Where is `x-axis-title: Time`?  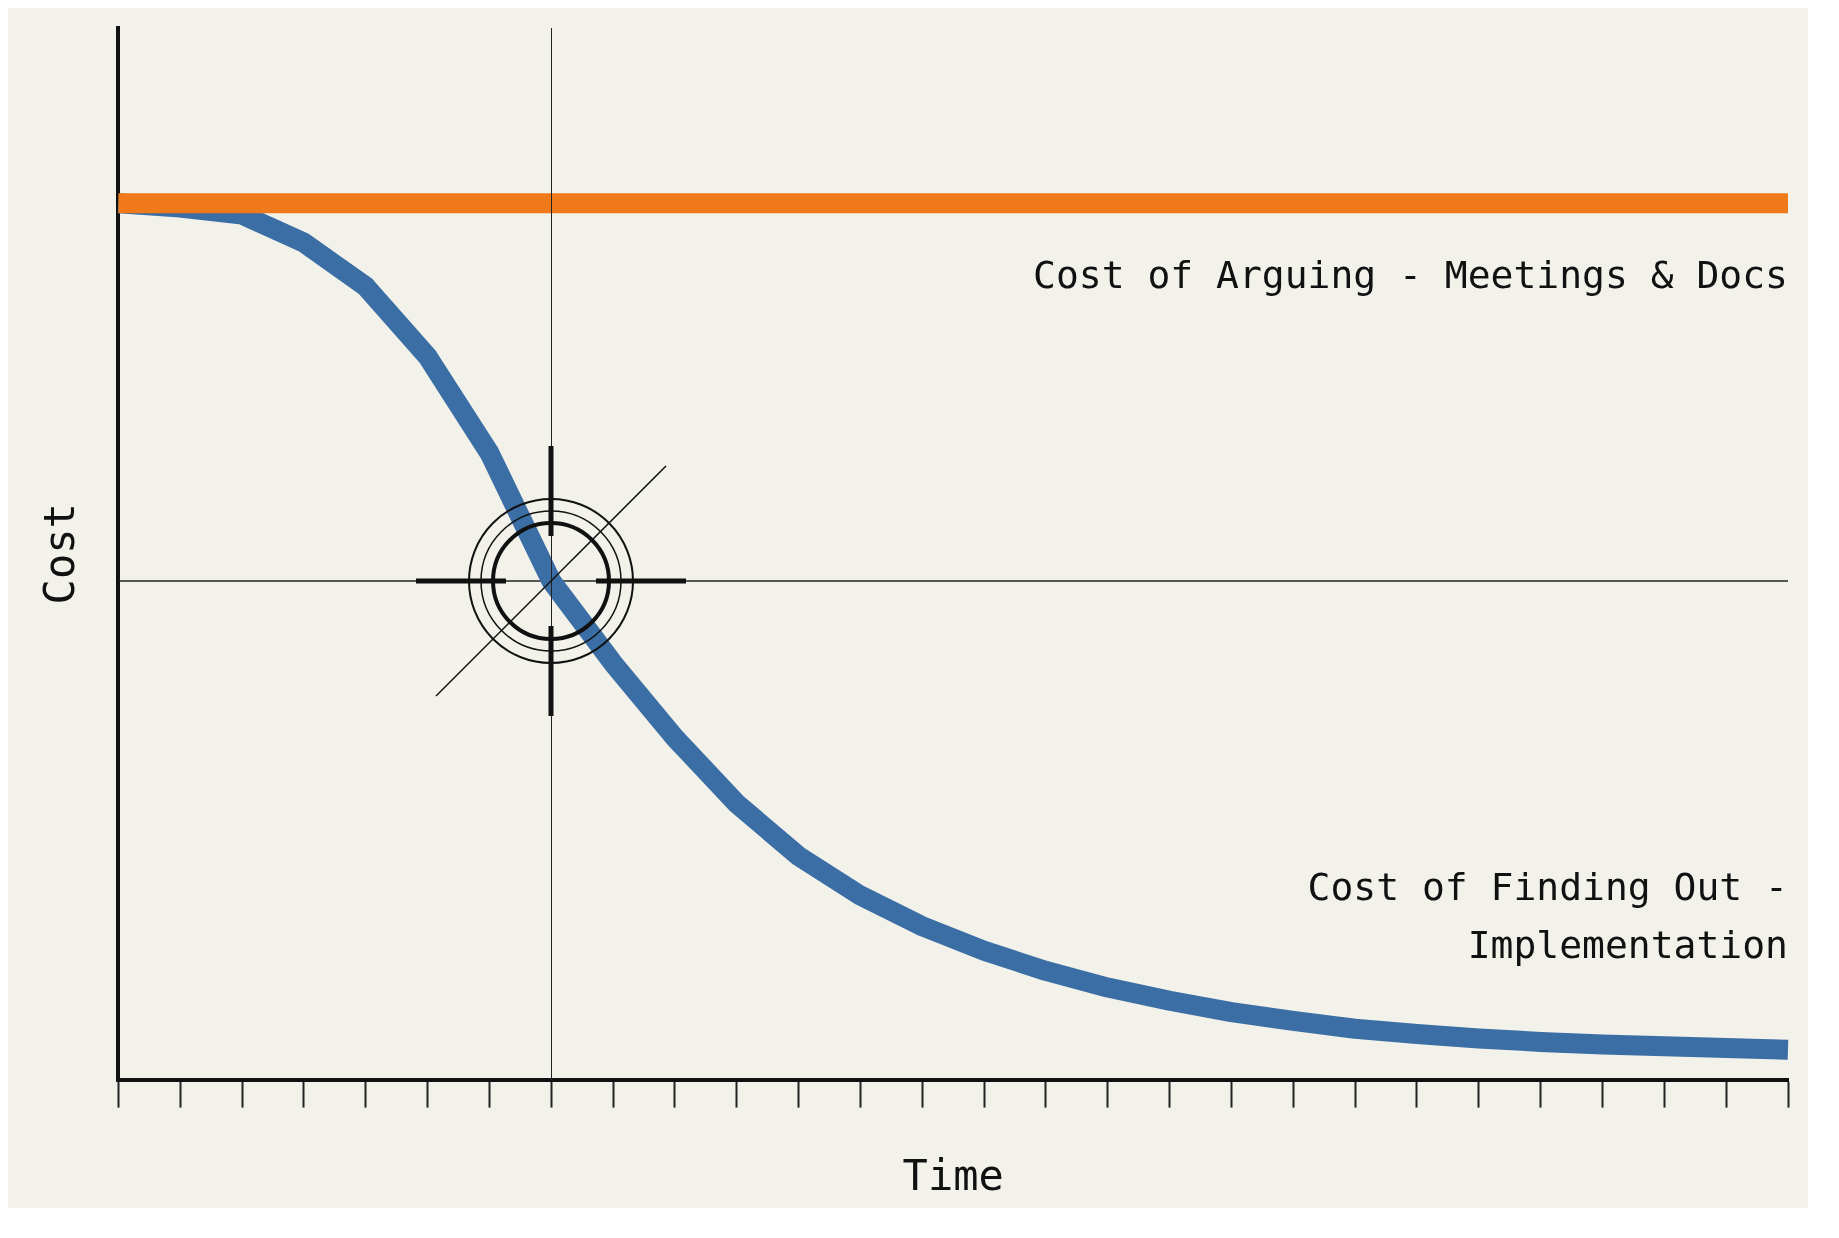
x-axis-title: Time is located at coordinates (953, 1175).